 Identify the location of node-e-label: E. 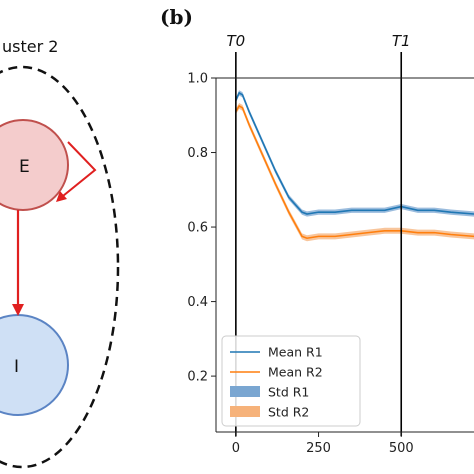
(24, 167).